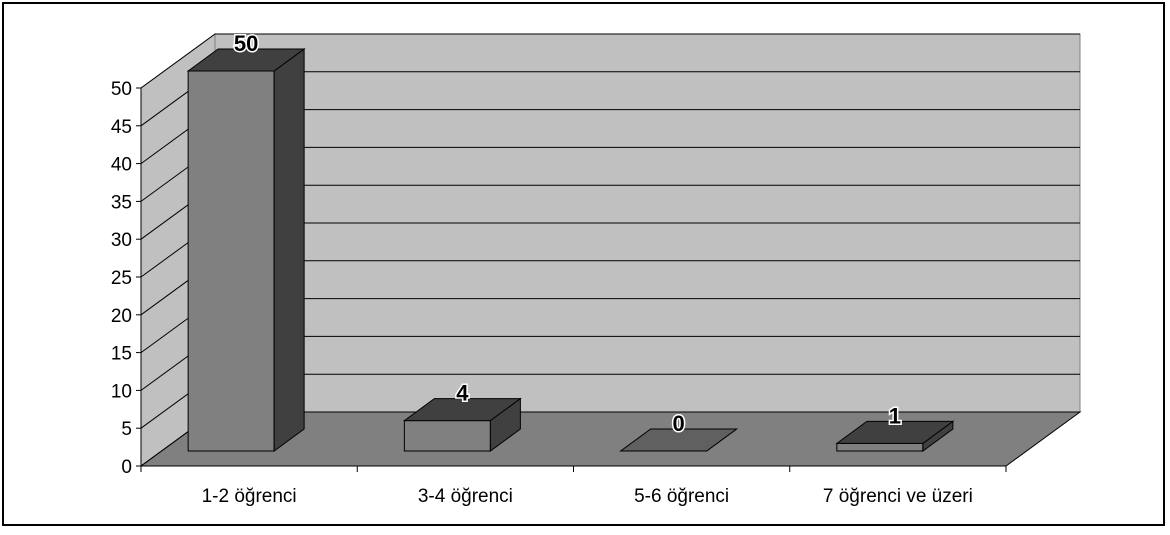  Describe the element at coordinates (895, 415) in the screenshot. I see `data-label: 1` at that location.